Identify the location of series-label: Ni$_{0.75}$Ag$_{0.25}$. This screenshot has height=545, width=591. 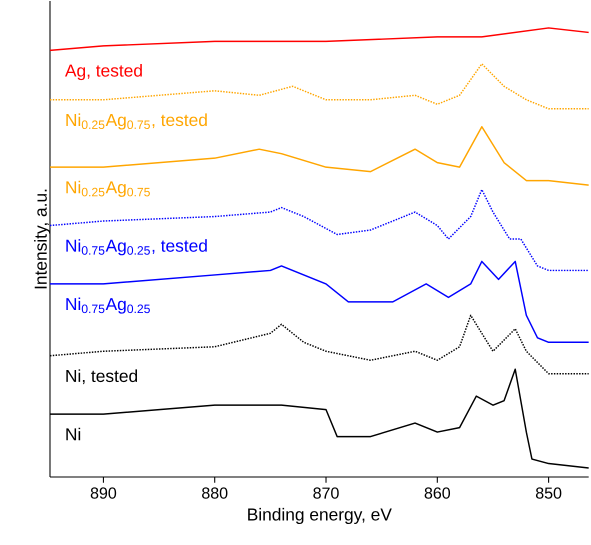
(108, 305).